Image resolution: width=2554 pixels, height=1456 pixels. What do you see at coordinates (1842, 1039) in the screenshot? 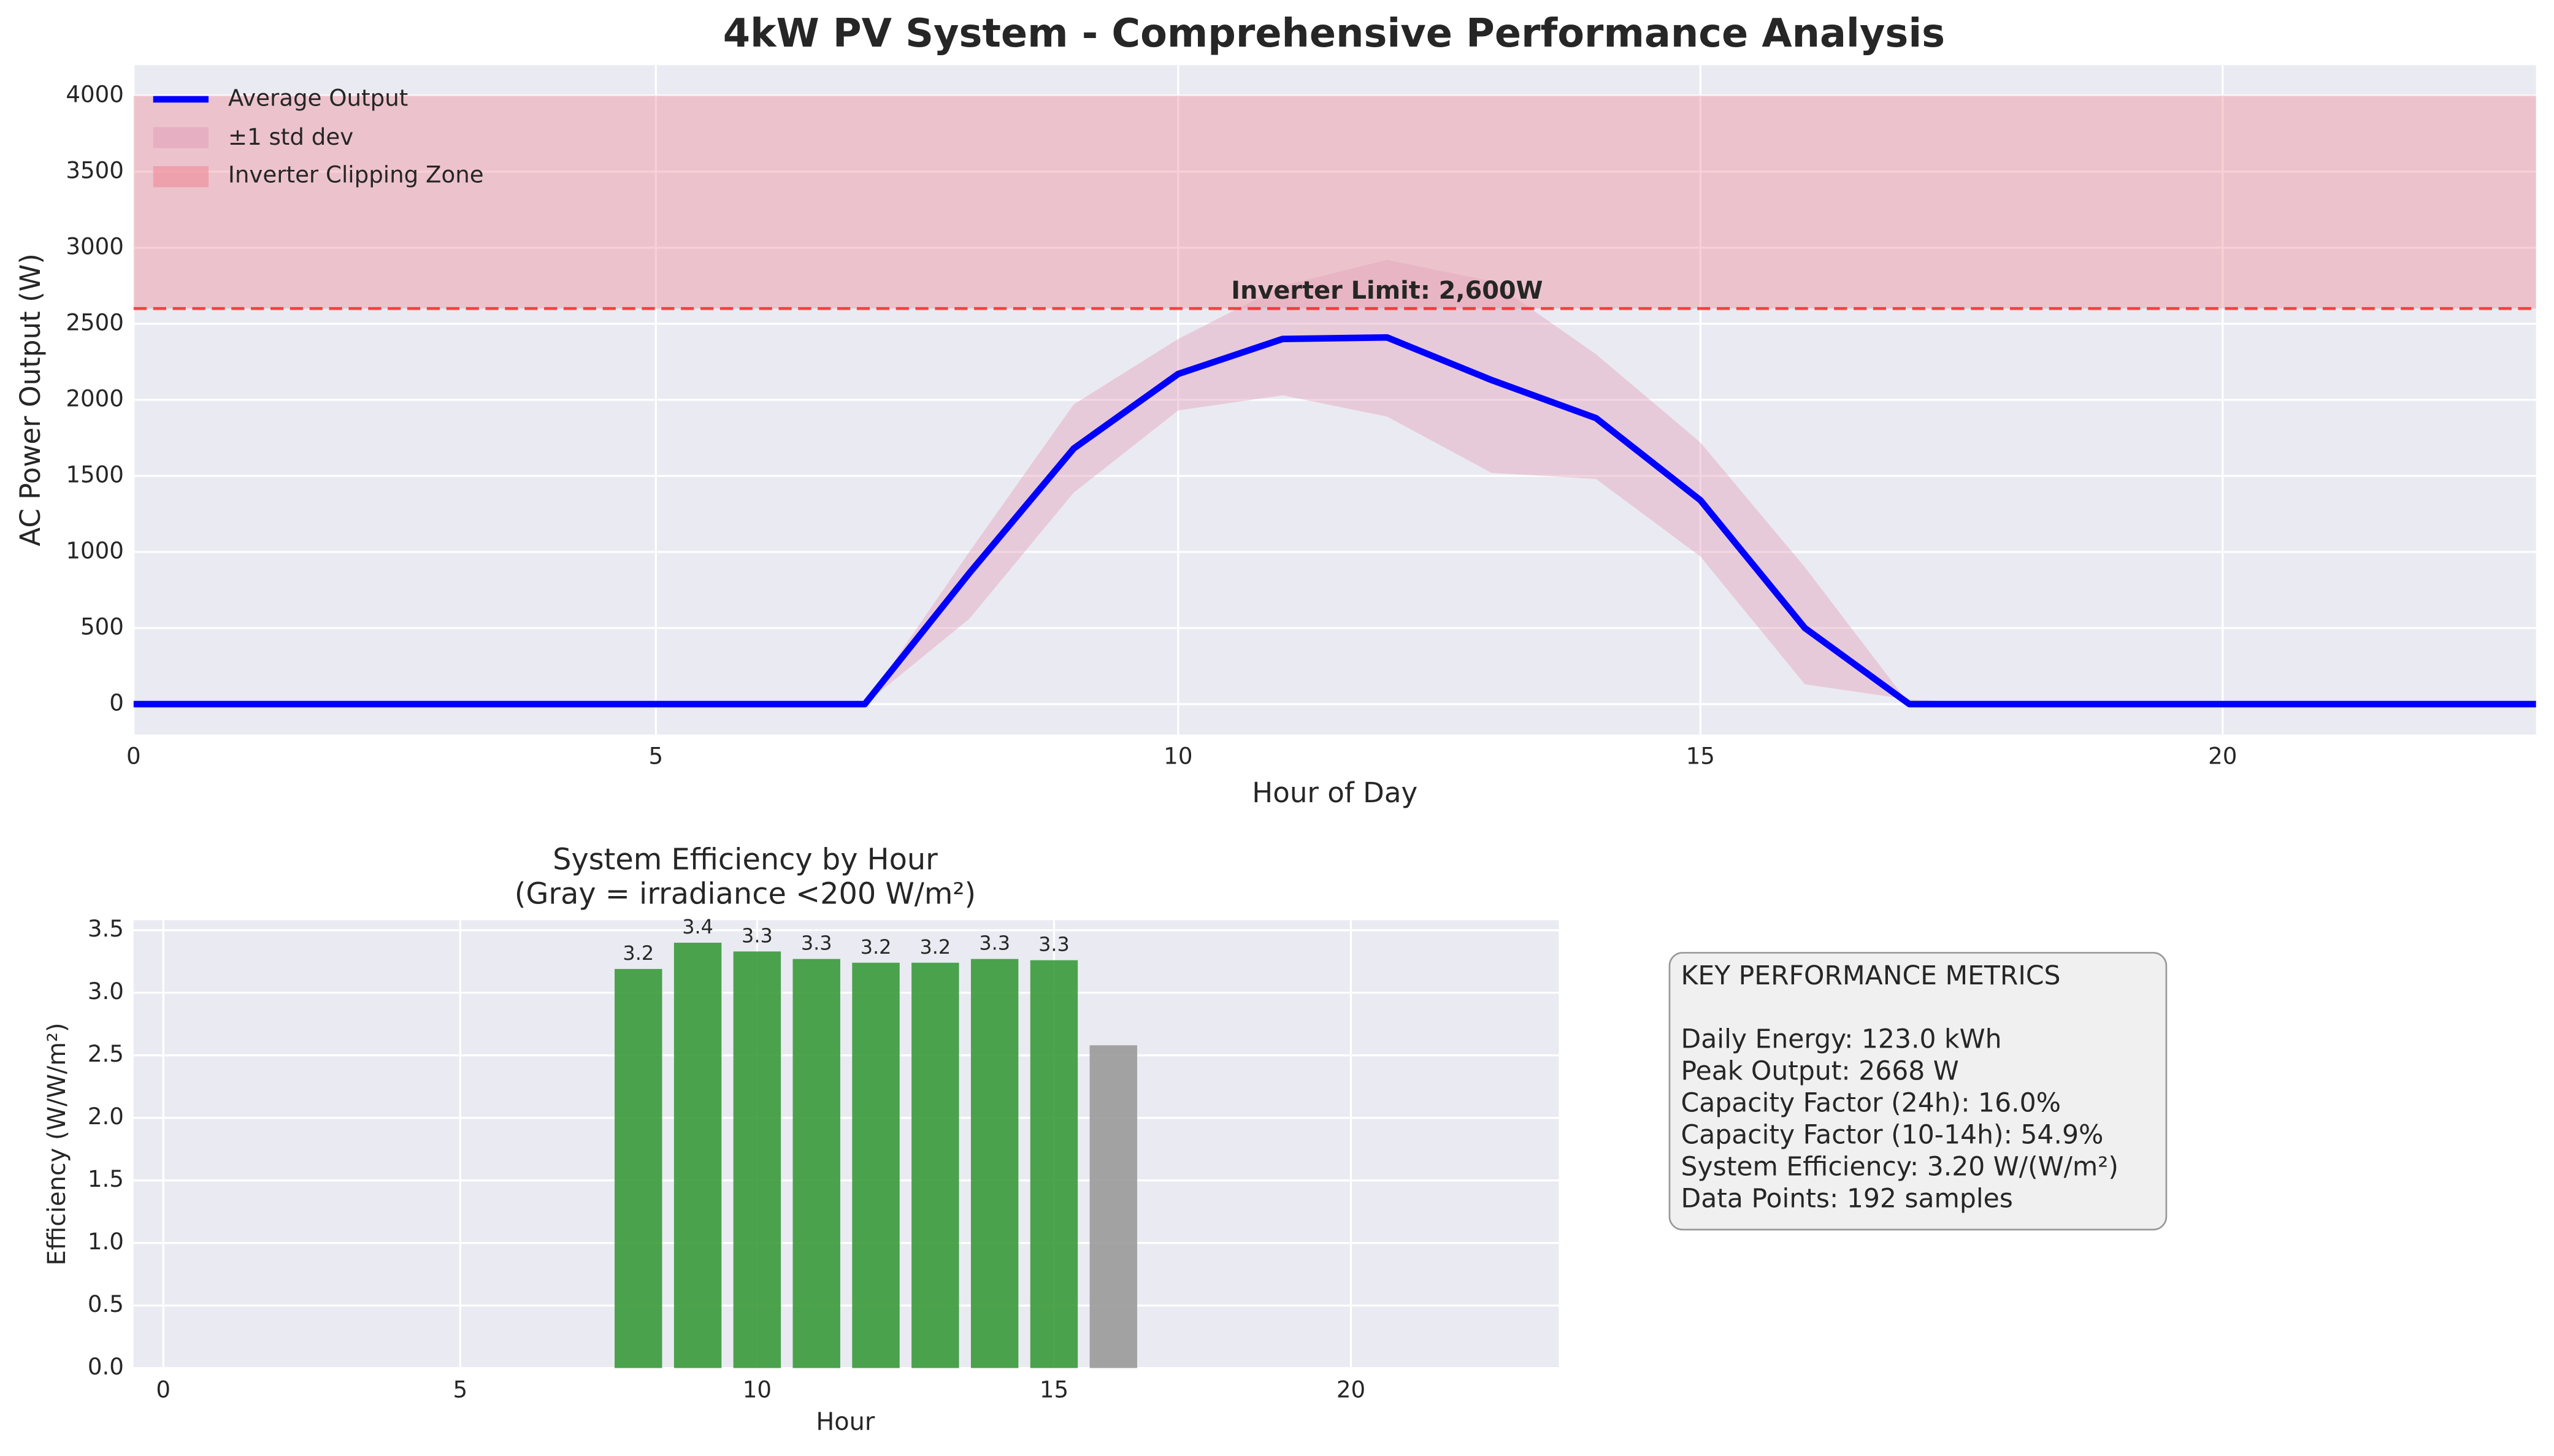
I see `metrics-line: Daily Energy: 123.0 kWh` at bounding box center [1842, 1039].